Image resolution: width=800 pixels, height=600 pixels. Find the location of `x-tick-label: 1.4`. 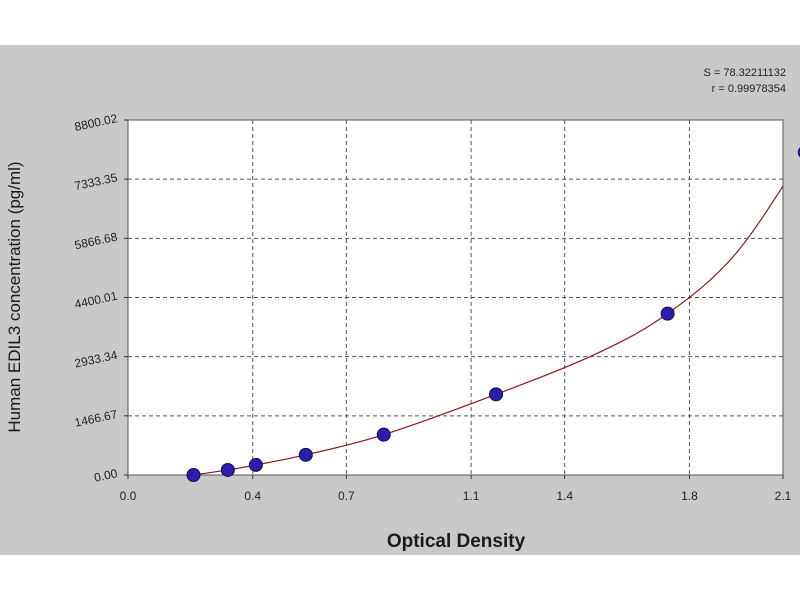

x-tick-label: 1.4 is located at coordinates (564, 496).